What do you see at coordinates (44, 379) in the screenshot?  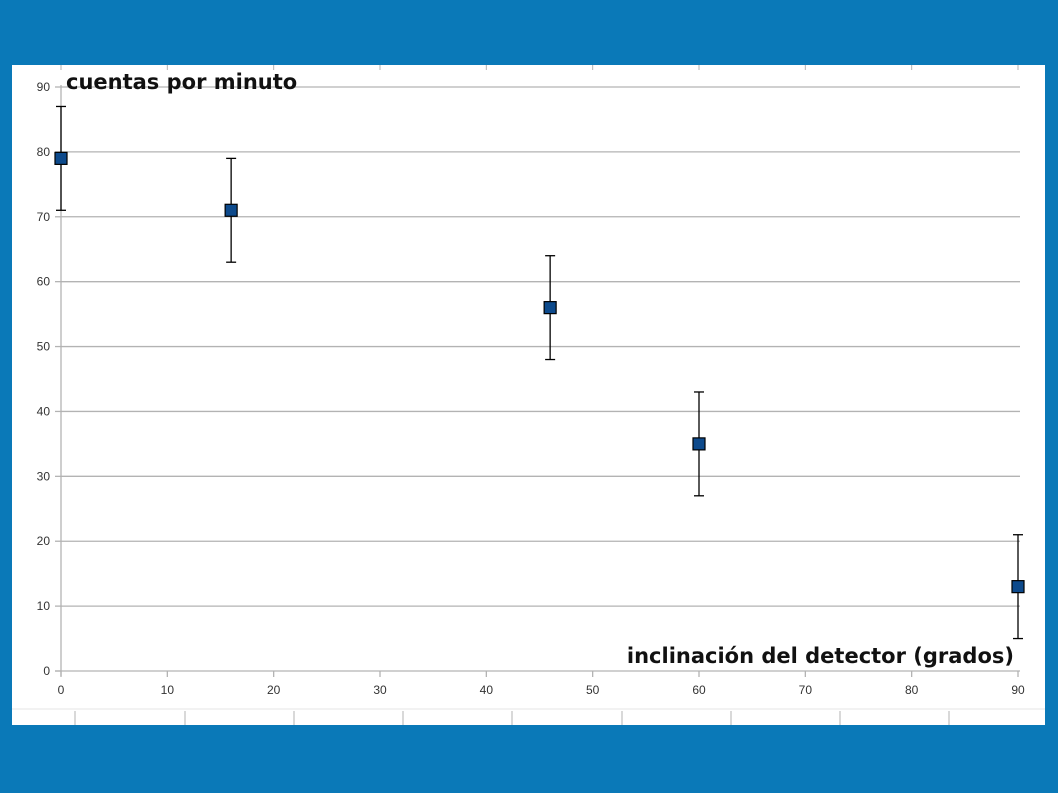 I see `y-tick-labels: 0 10 20 30 40 50 60 70 80 90` at bounding box center [44, 379].